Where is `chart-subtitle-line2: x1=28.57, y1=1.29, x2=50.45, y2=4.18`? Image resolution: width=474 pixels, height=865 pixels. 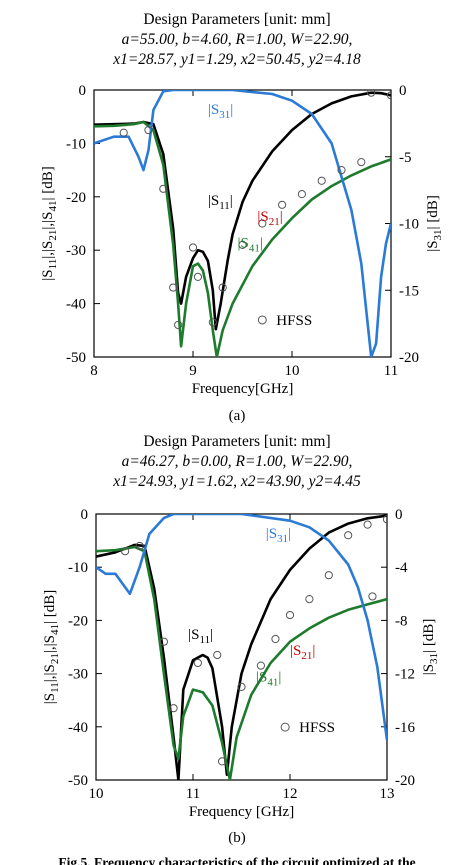 chart-subtitle-line2: x1=28.57, y1=1.29, x2=50.45, y2=4.18 is located at coordinates (237, 59).